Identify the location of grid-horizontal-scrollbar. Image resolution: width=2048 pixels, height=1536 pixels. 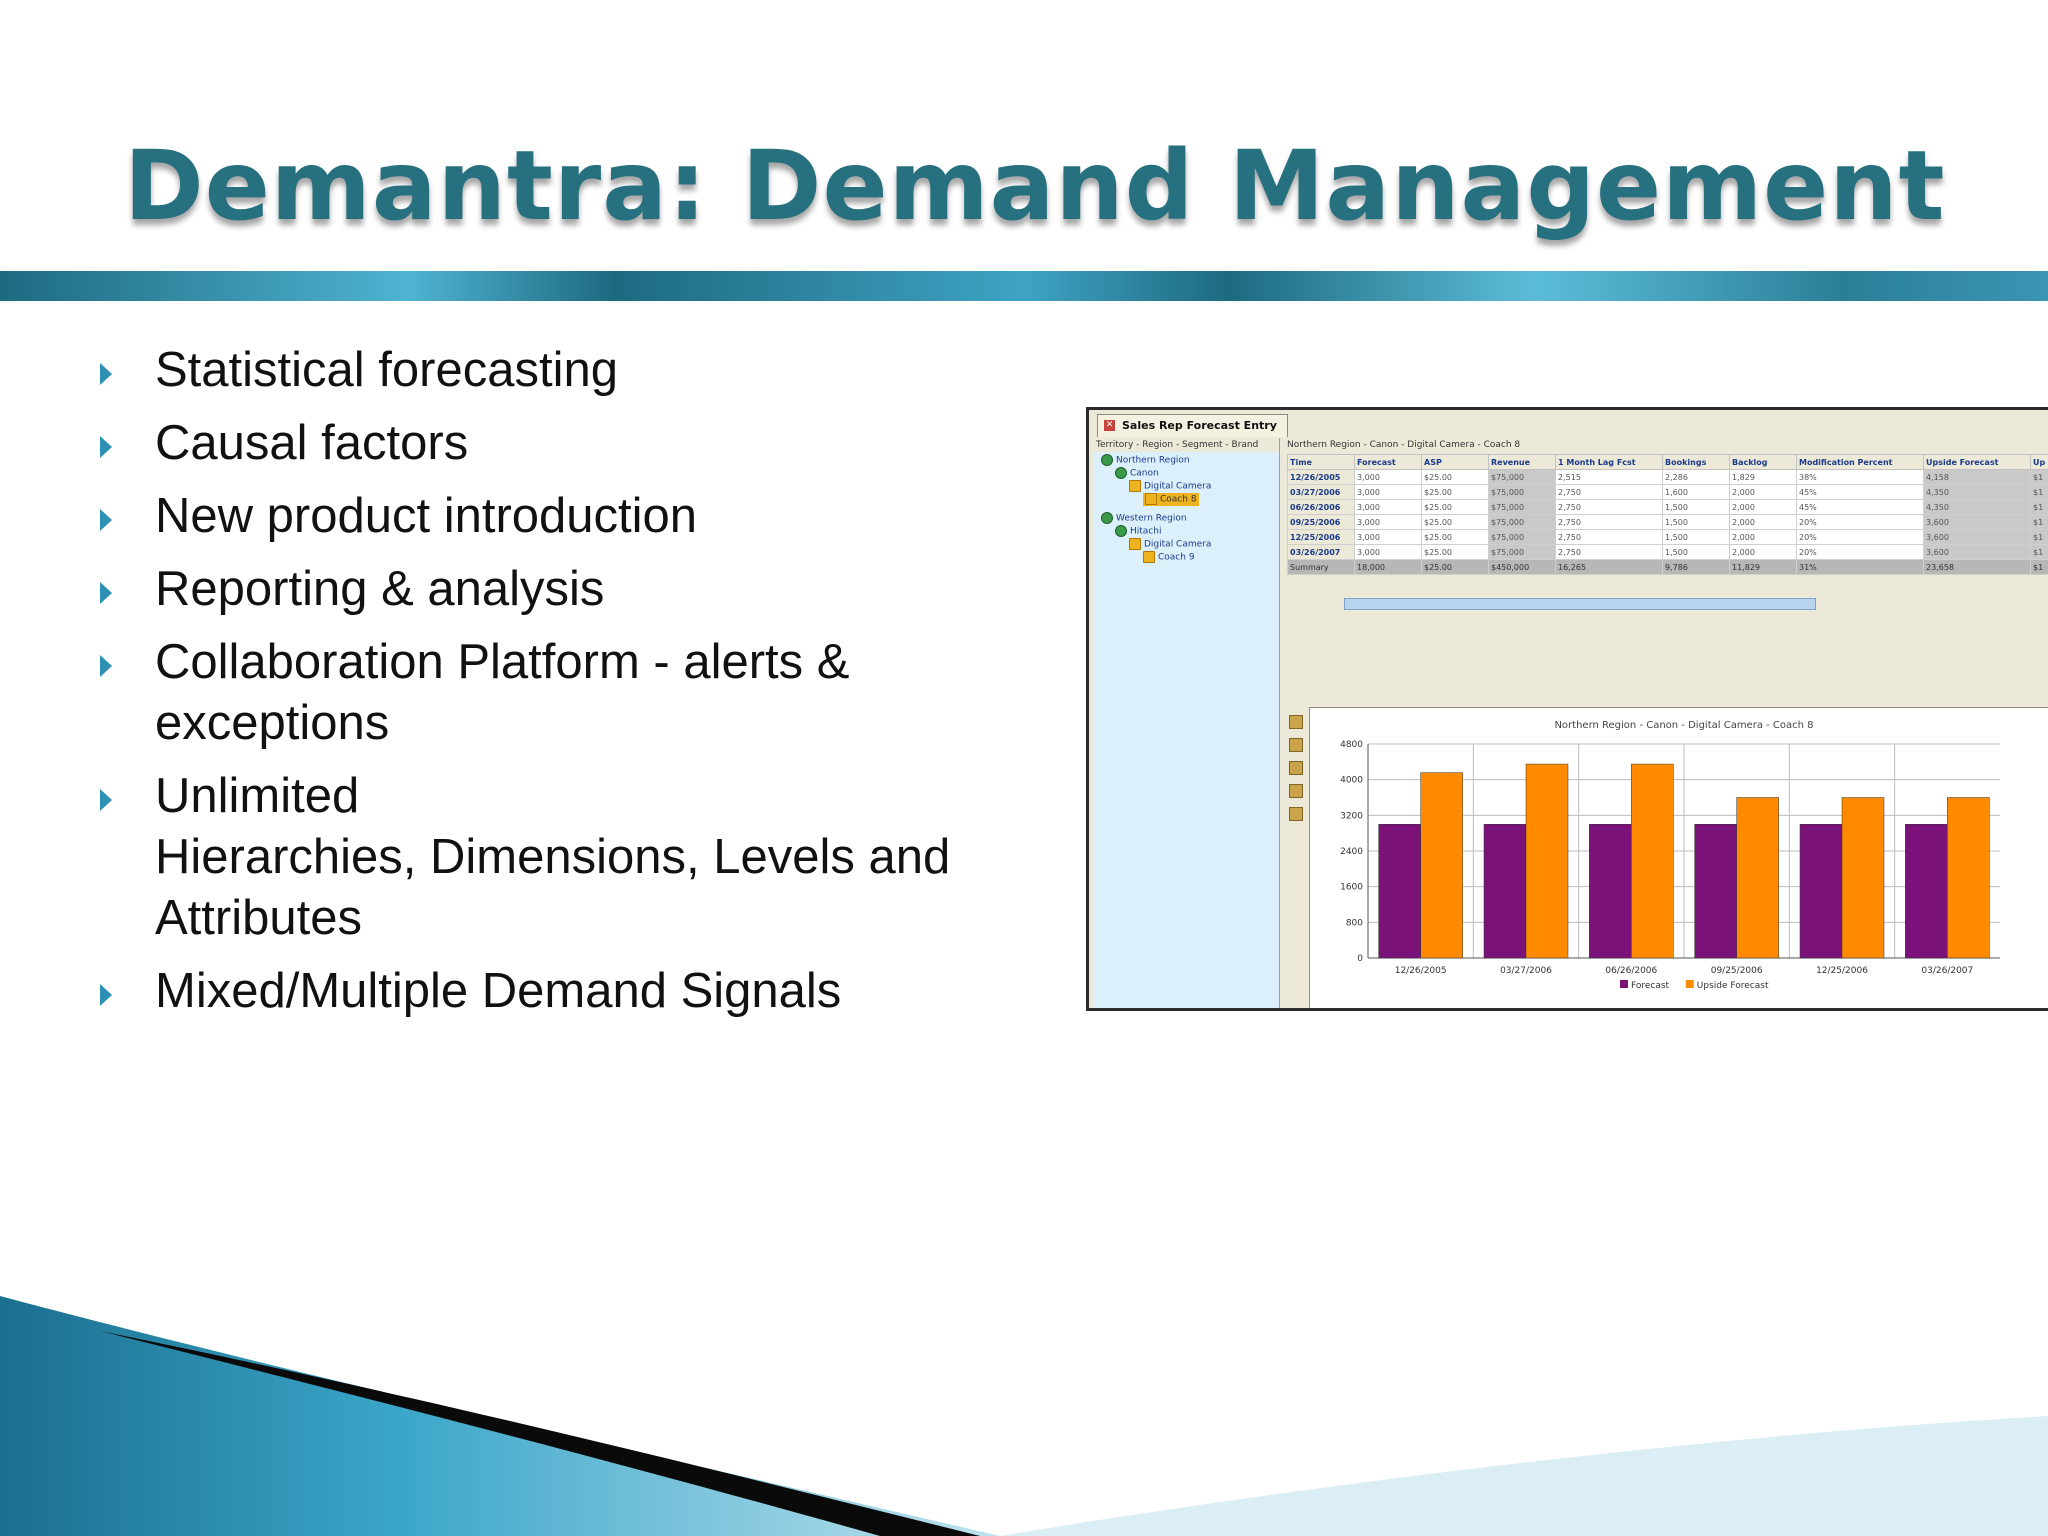
(1580, 604).